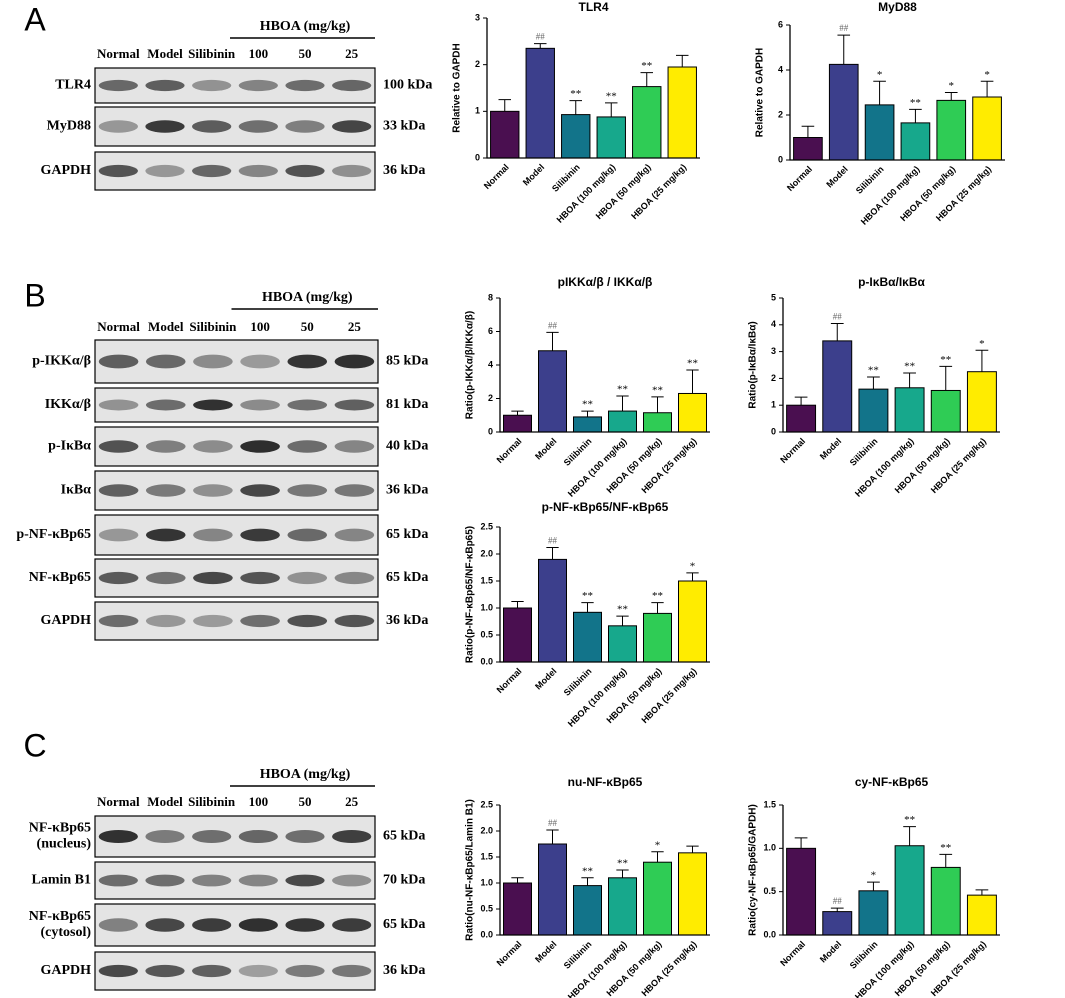 The image size is (1065, 998). What do you see at coordinates (404, 880) in the screenshot?
I see `kda-label: 70 kDa` at bounding box center [404, 880].